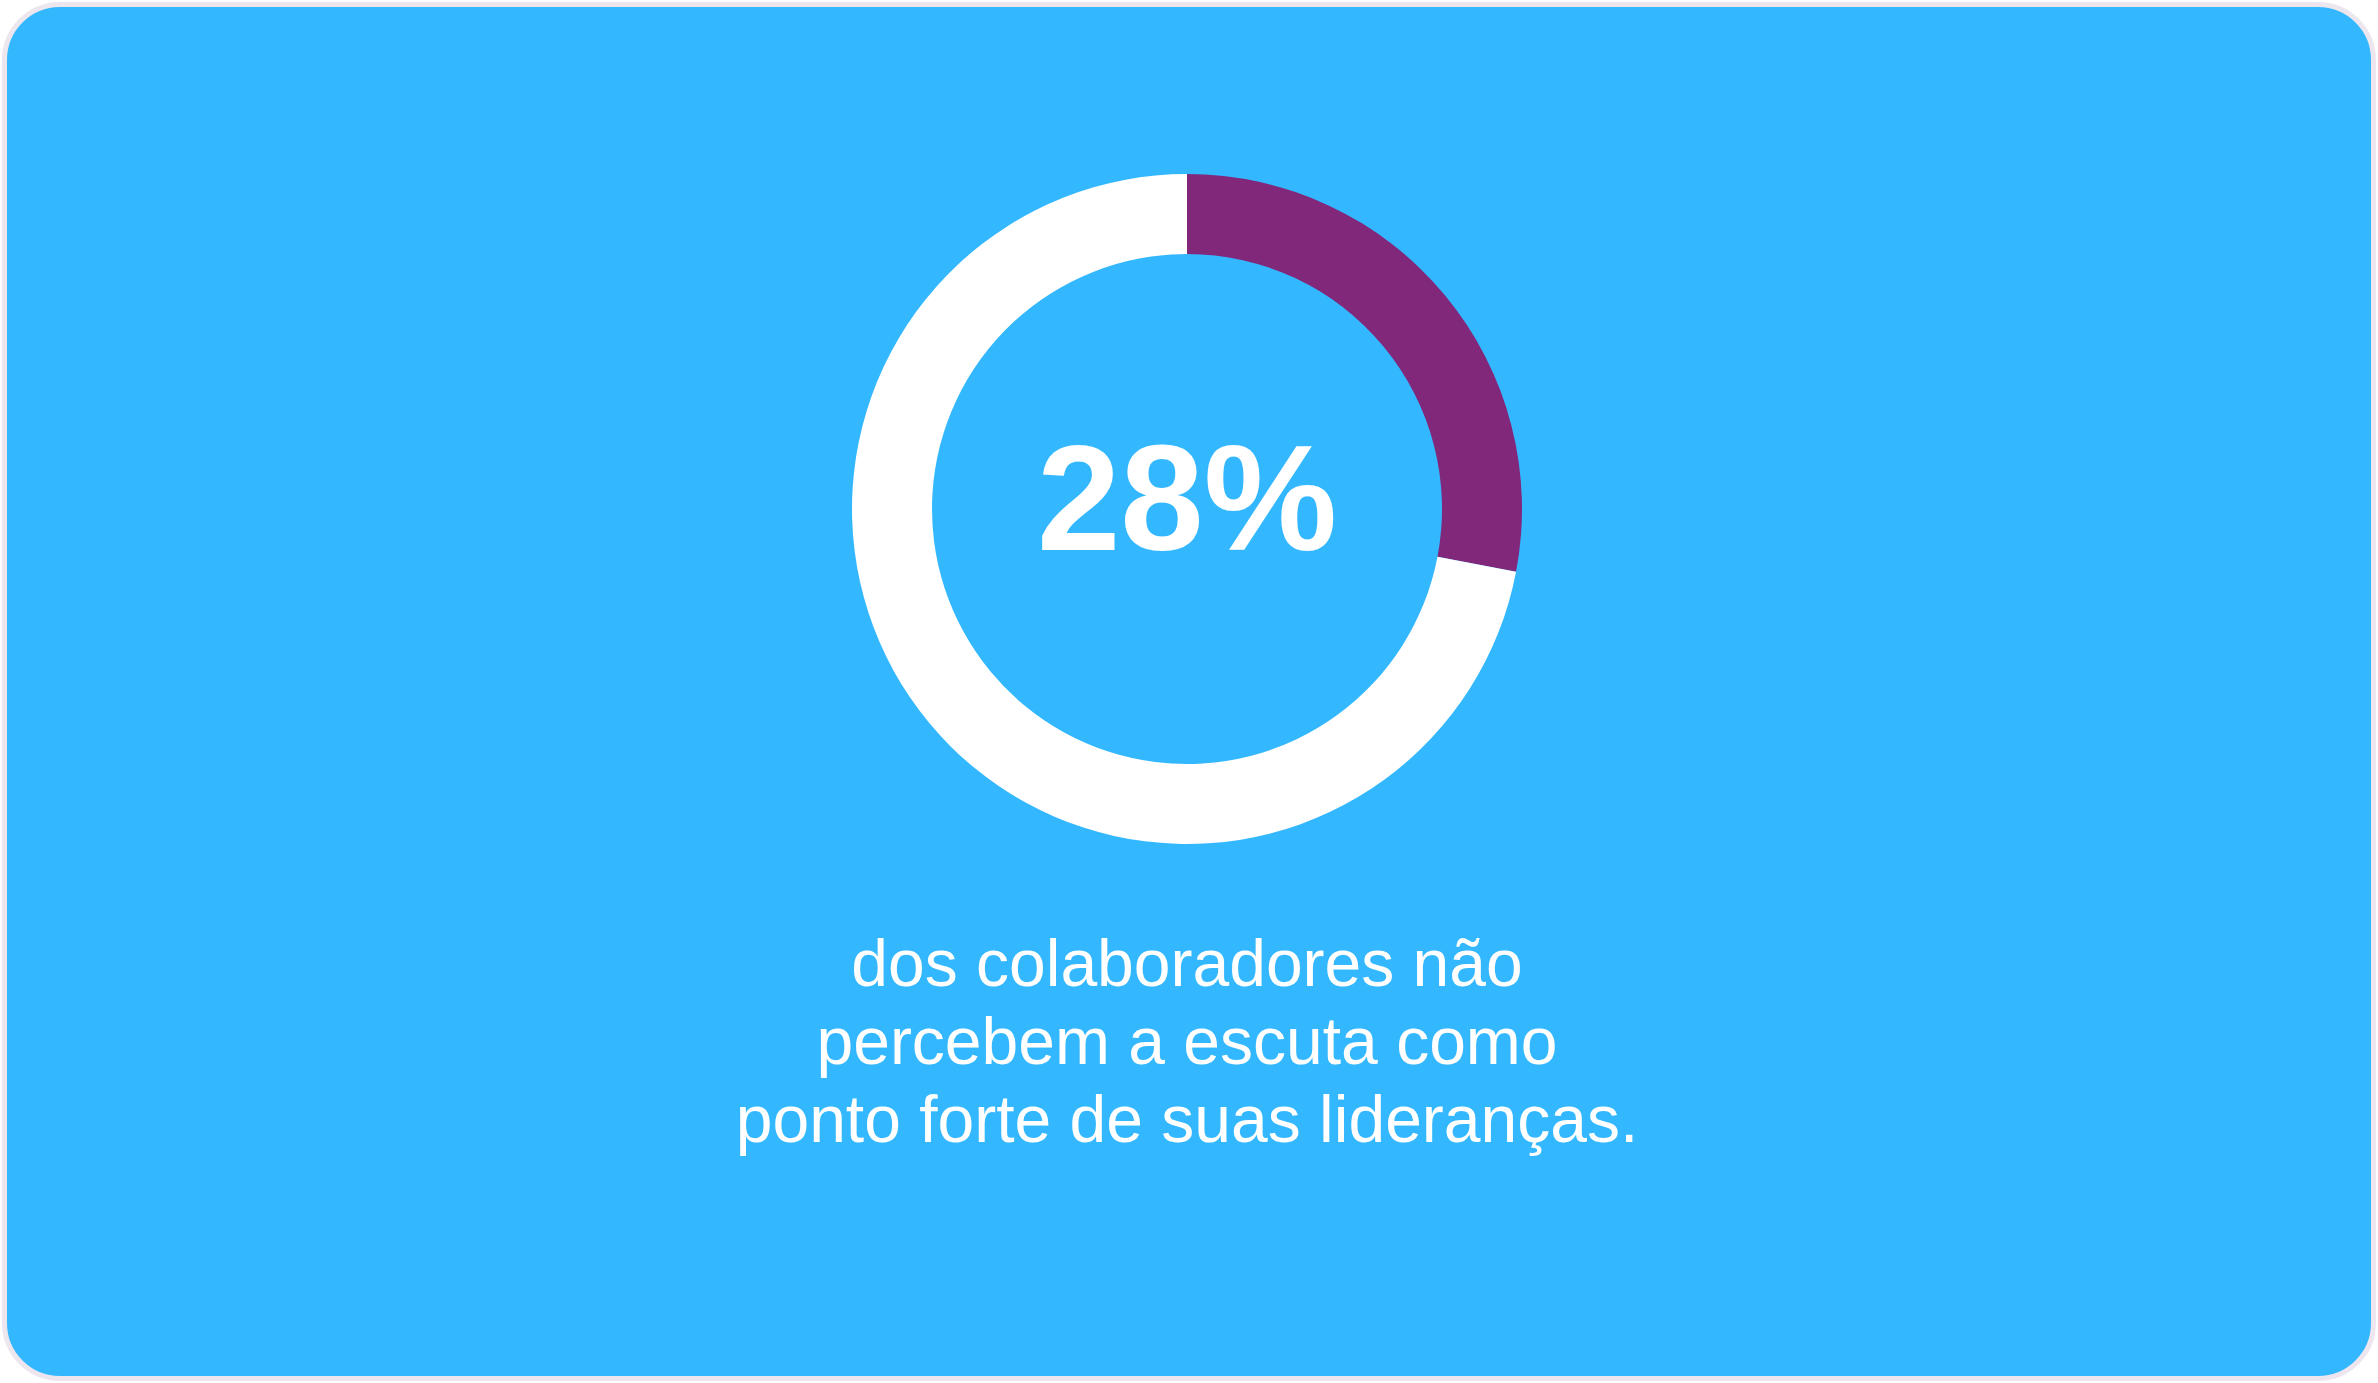 This screenshot has width=2378, height=1383. What do you see at coordinates (1187, 1041) in the screenshot?
I see `text: dos colaboradores não percebem a escuta como ponto forte de suas lideranças.` at bounding box center [1187, 1041].